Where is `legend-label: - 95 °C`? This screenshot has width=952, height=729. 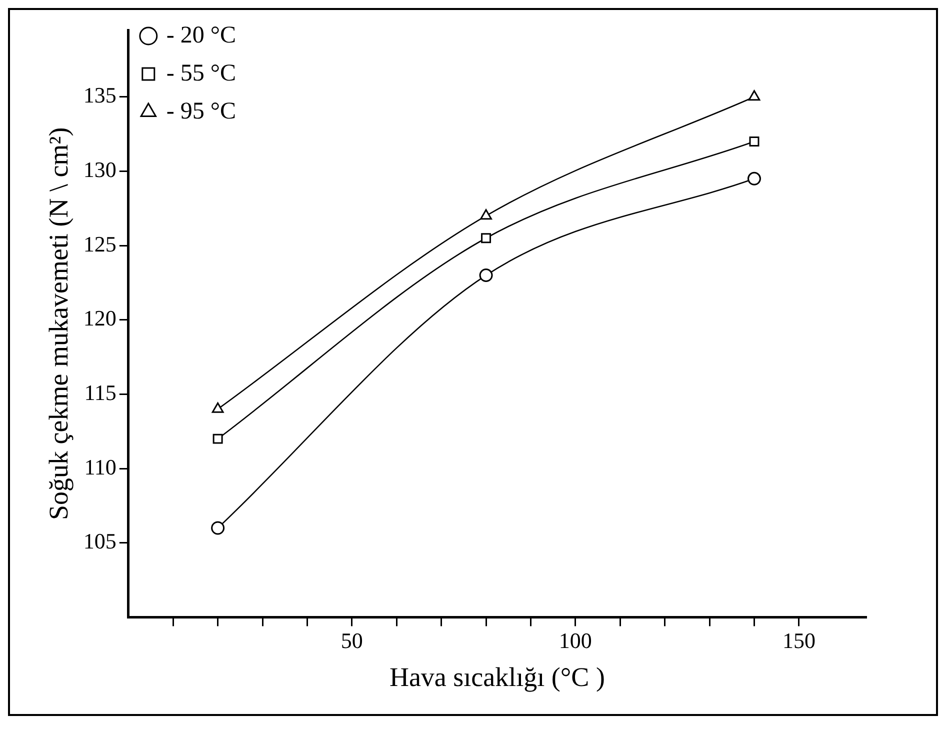
legend-label: - 95 °C is located at coordinates (201, 111).